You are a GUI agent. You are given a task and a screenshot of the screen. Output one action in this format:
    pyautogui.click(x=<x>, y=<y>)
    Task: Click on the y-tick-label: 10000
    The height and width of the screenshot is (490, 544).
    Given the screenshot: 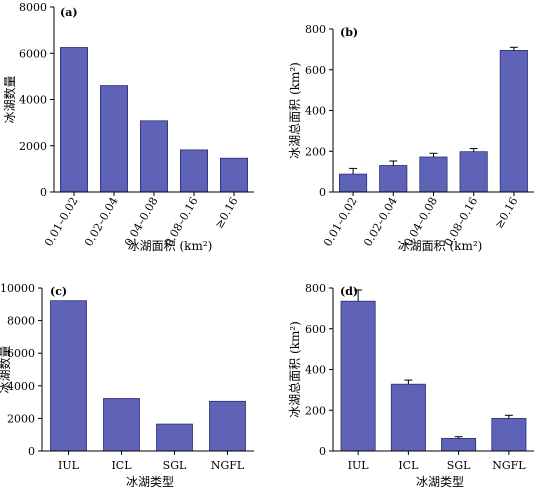 What is the action you would take?
    pyautogui.click(x=17, y=288)
    